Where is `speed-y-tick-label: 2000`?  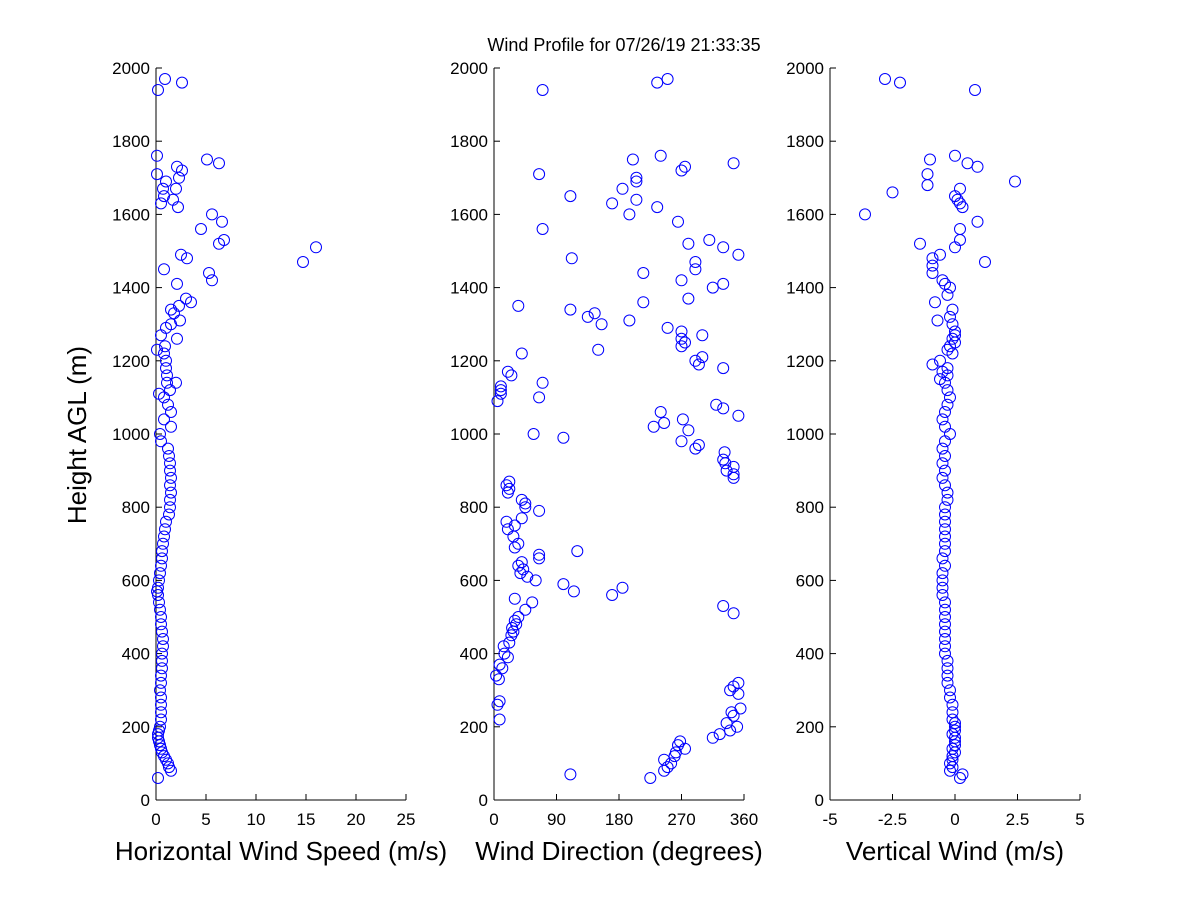 speed-y-tick-label: 2000 is located at coordinates (131, 68).